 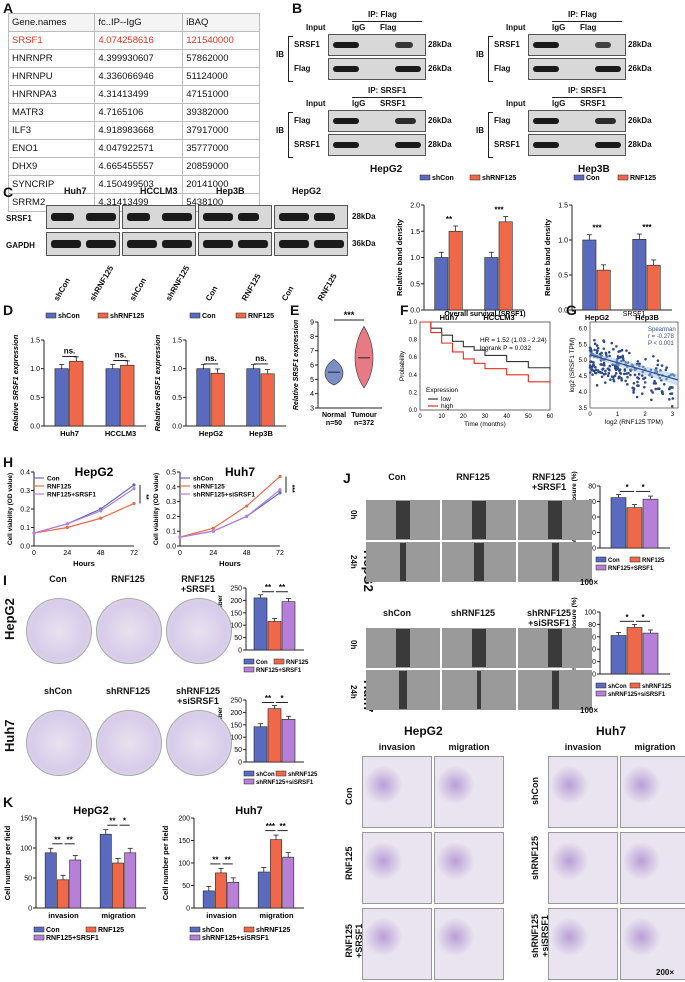 What do you see at coordinates (440, 44) in the screenshot?
I see `kda-label: 28kDa` at bounding box center [440, 44].